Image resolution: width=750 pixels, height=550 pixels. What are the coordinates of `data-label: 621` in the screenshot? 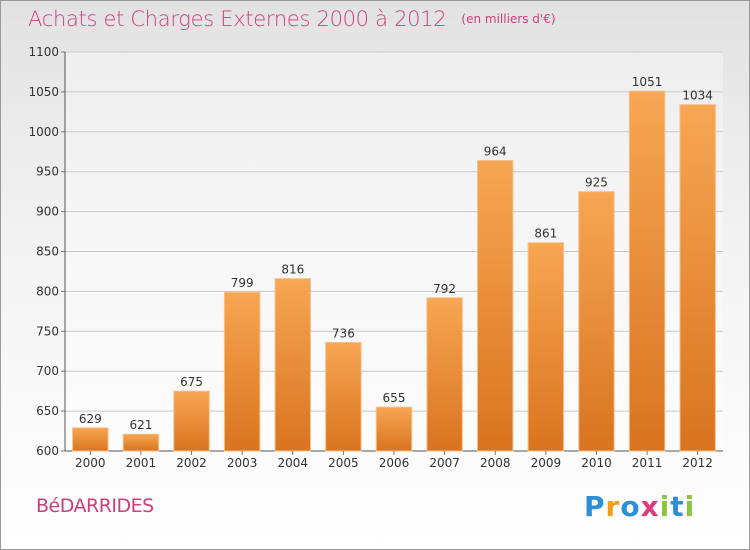 It's located at (140, 425).